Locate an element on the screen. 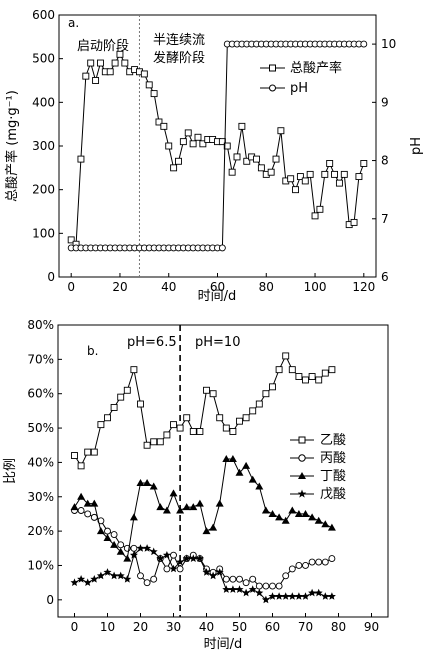 The image size is (432, 659). legend-b-label-1: 乙酸 is located at coordinates (333, 440).